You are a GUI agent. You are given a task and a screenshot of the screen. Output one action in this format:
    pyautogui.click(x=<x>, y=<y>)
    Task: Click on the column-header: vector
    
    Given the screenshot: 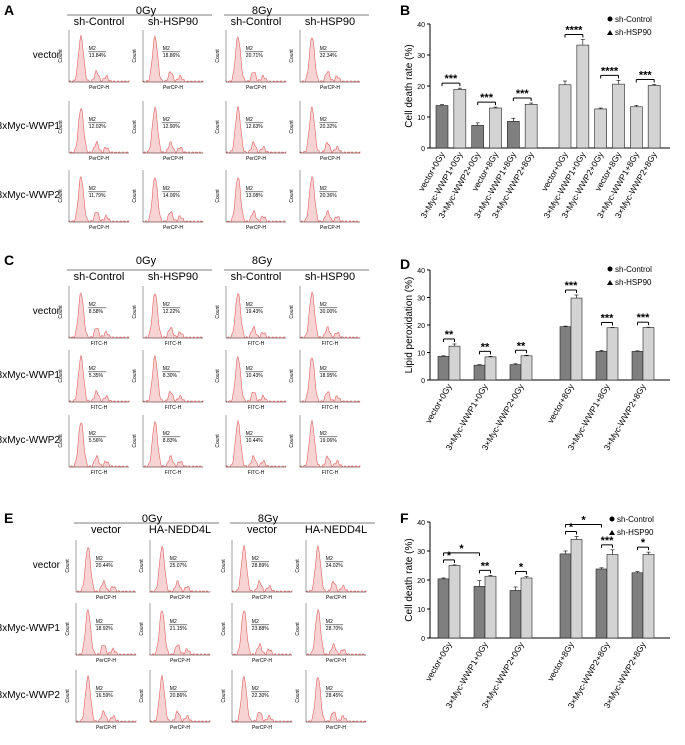 What is the action you would take?
    pyautogui.click(x=106, y=530)
    